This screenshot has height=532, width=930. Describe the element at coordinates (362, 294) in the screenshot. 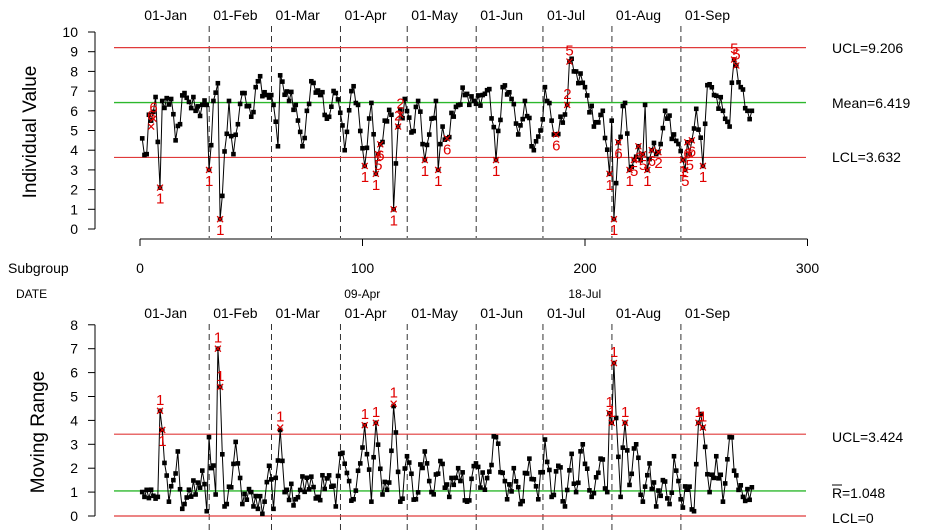

I see `date-tick-label: 09-Apr` at that location.